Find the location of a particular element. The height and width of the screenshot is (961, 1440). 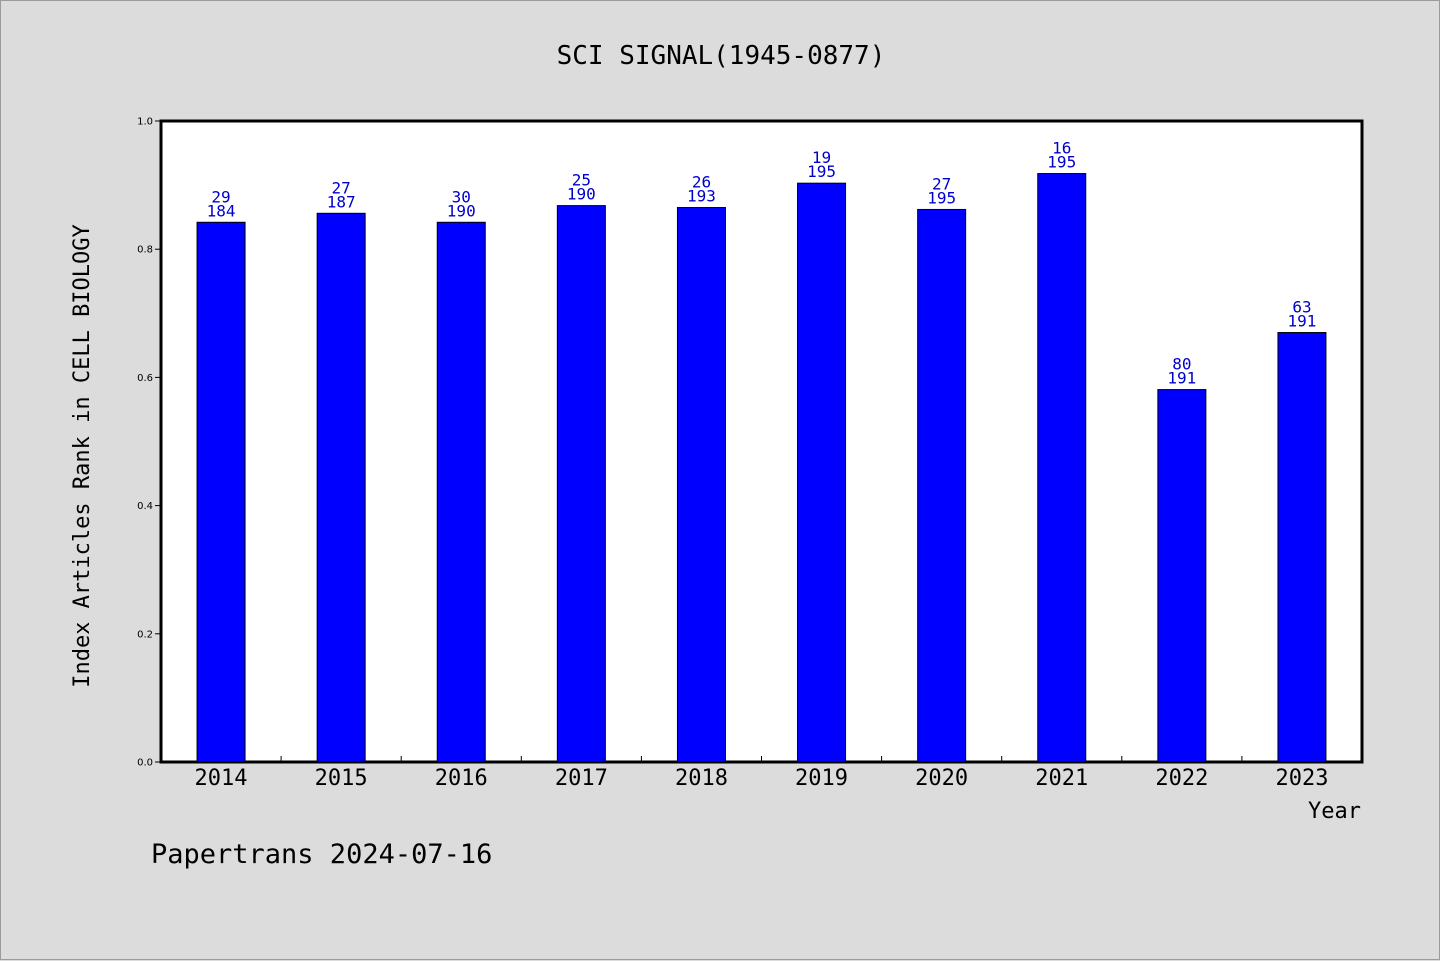

bar-2015 is located at coordinates (341, 487).